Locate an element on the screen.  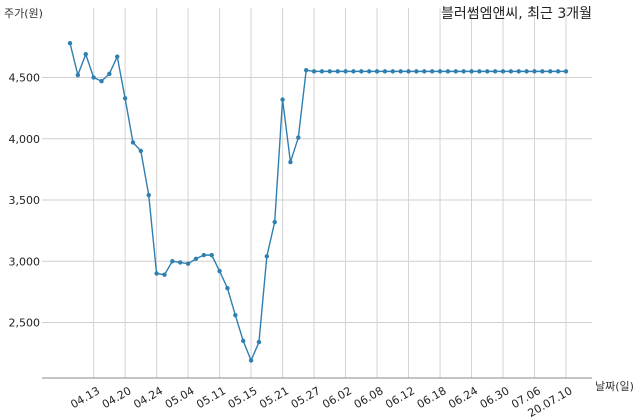
x-tick-label: 05.27 is located at coordinates (306, 397).